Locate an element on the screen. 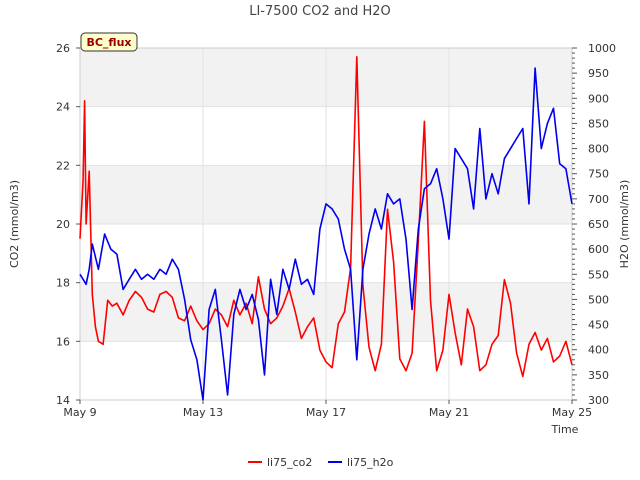 This screenshot has height=480, width=640. y2-tick-label: 900 is located at coordinates (598, 98).